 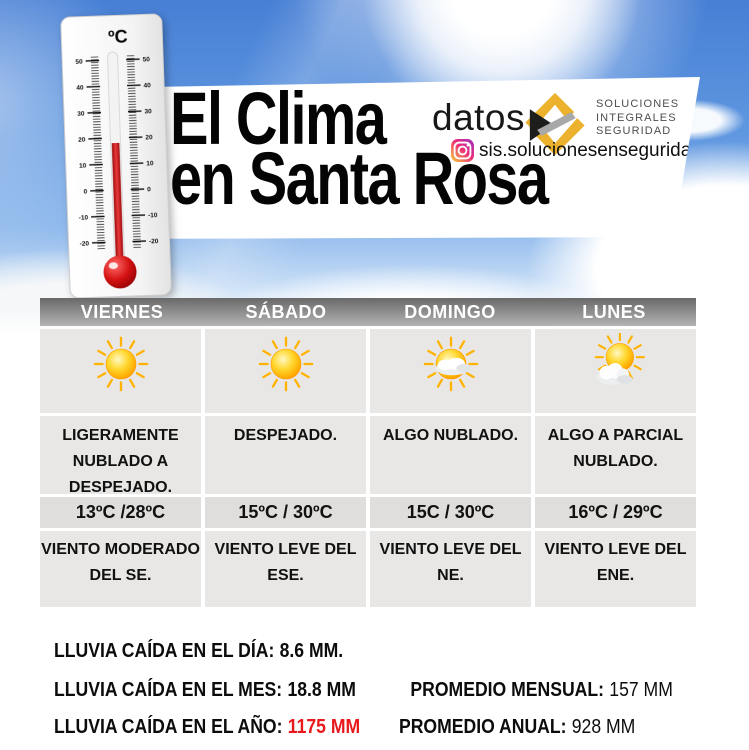 I want to click on rain-day-value: 8.6 MM., so click(x=311, y=651).